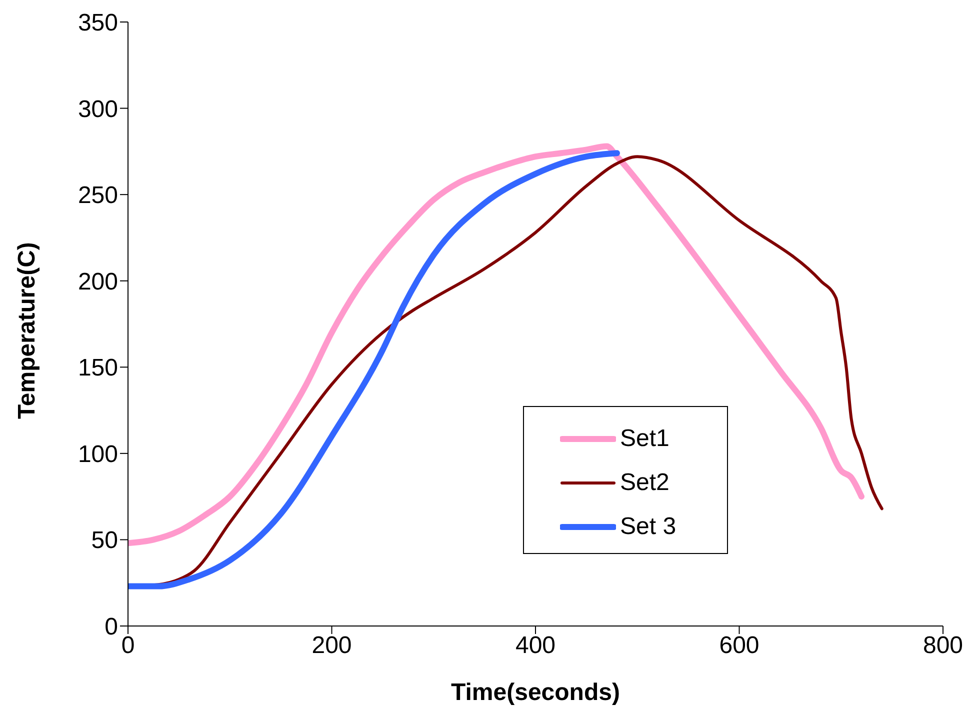 The image size is (976, 727). Describe the element at coordinates (98, 196) in the screenshot. I see `y-tick-label: 250` at that location.